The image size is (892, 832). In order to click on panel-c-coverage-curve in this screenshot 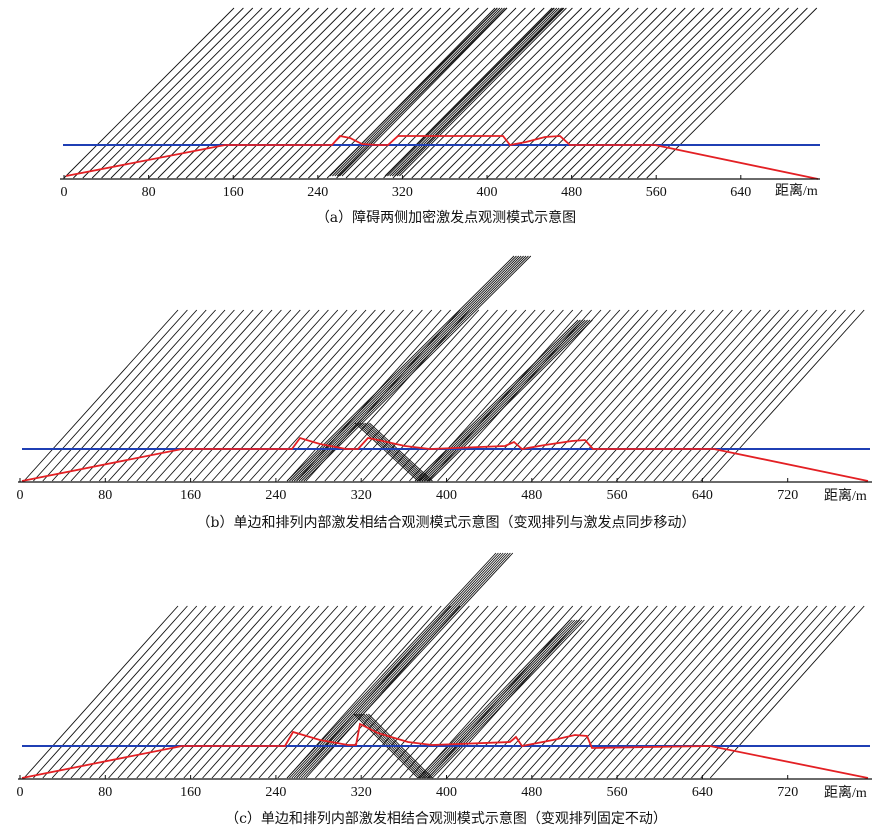, I will do `click(445, 750)`.